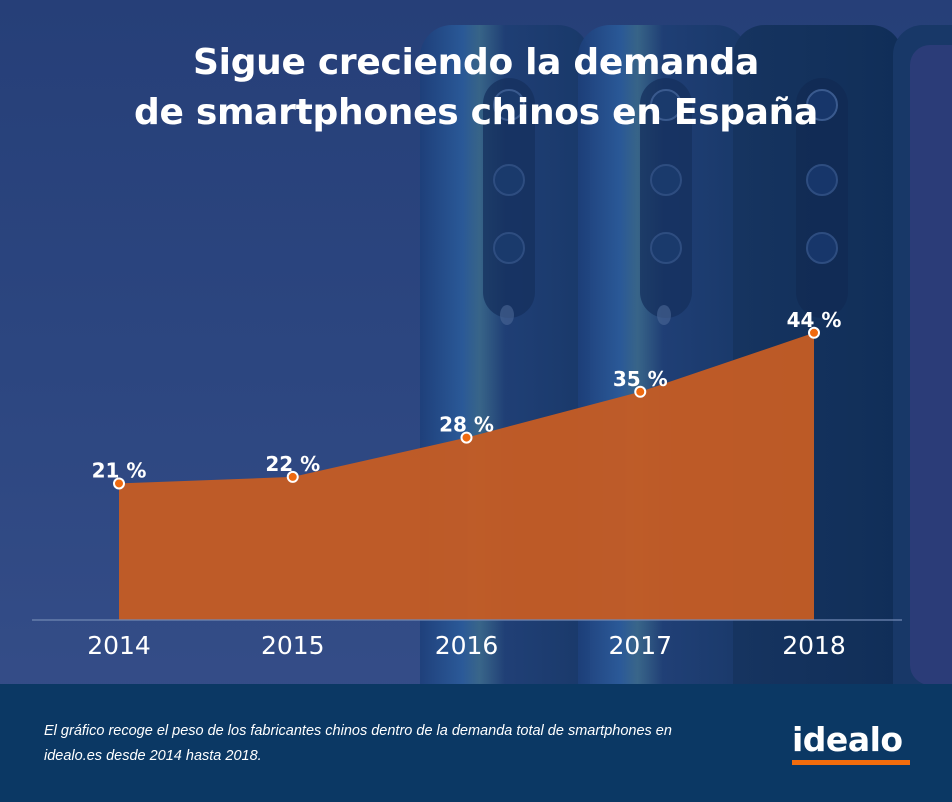 The height and width of the screenshot is (802, 952). I want to click on x-tick-label-2015: 2015, so click(293, 645).